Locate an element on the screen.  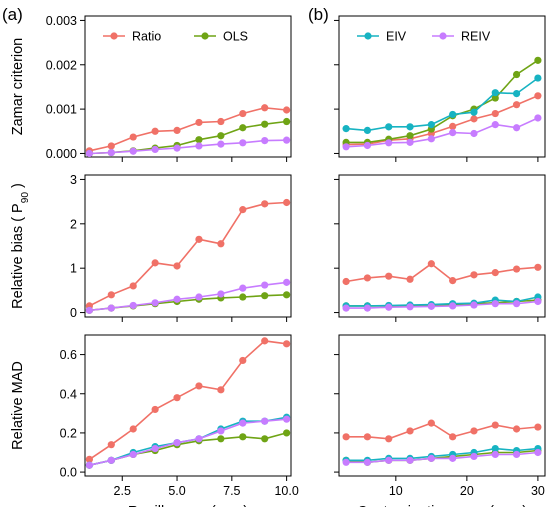
x-axis-label: Contaminating error ( σ12 ) is located at coordinates (442, 505).